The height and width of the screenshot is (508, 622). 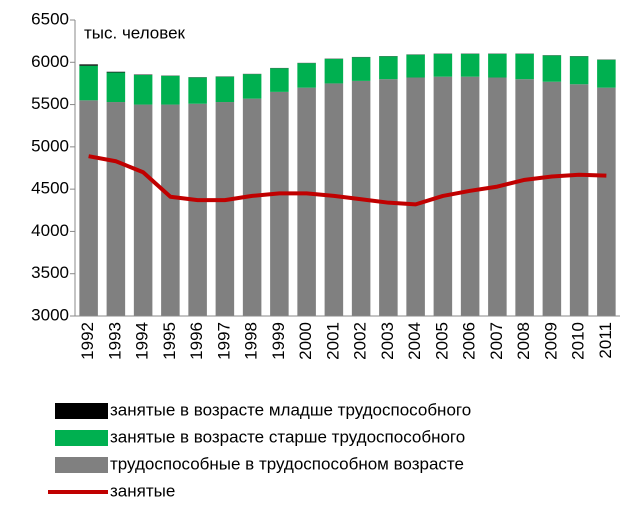 I want to click on x-tick-label: 1997, so click(x=223, y=341).